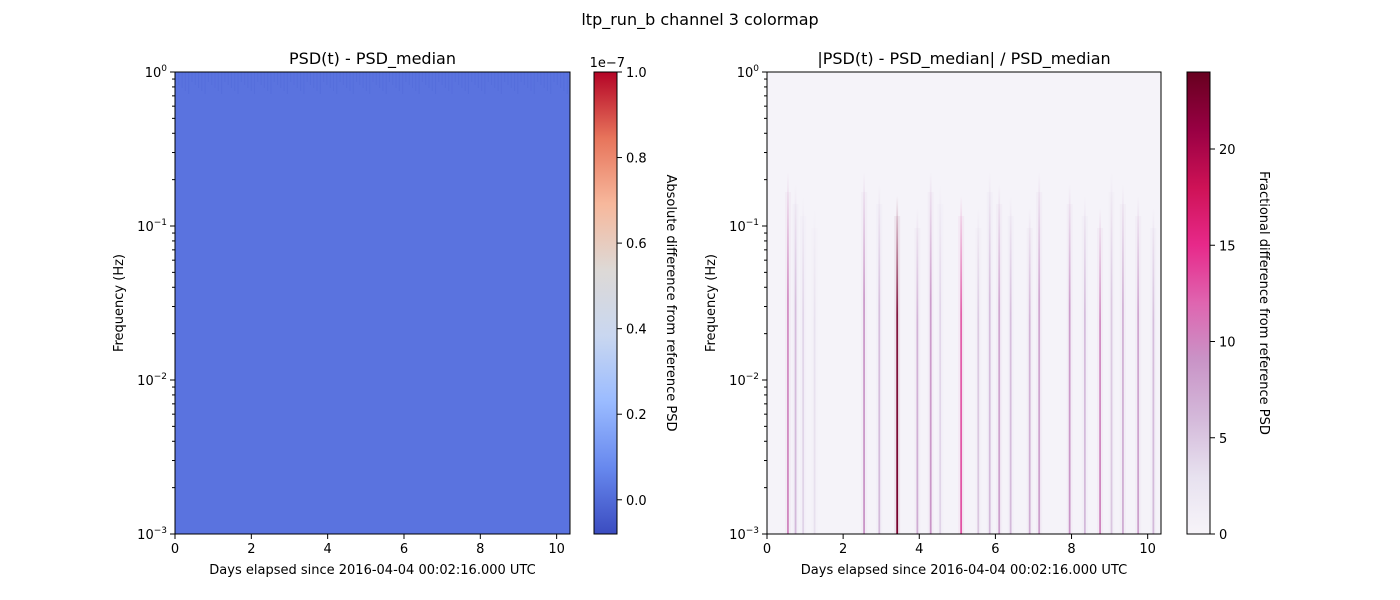 The height and width of the screenshot is (600, 1400). I want to click on colorbar-tick-label: 0.0, so click(636, 501).